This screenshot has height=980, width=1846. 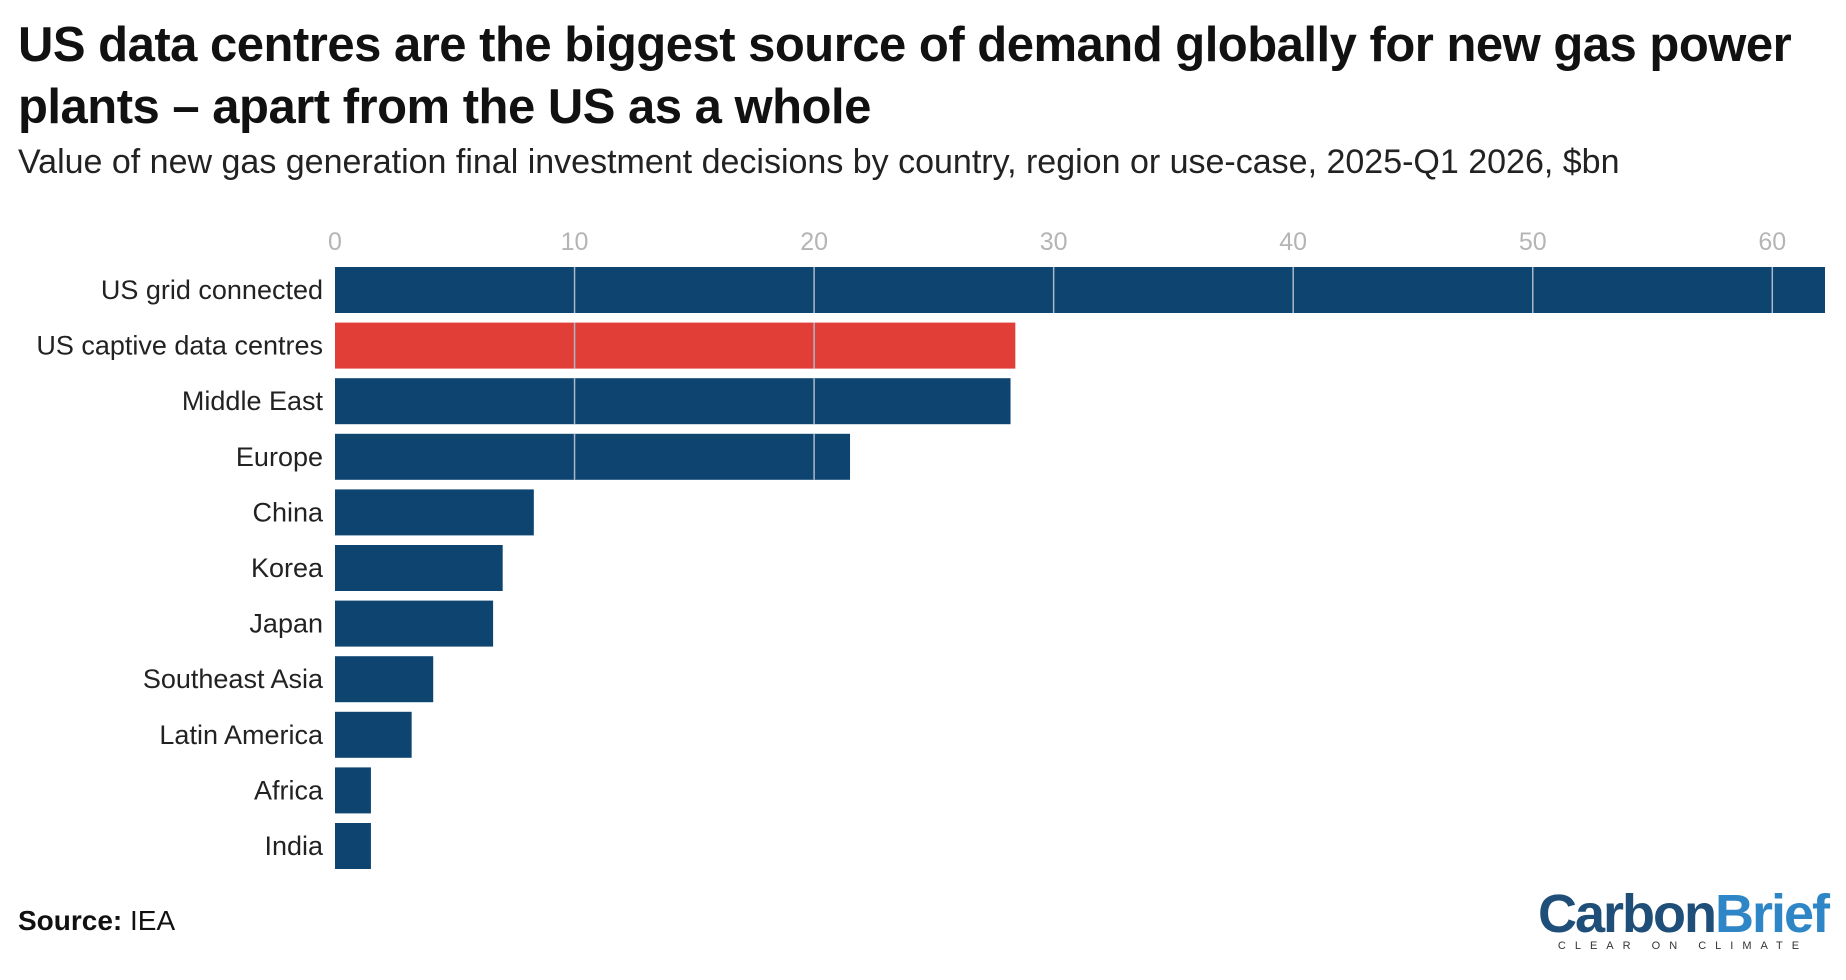 I want to click on logo-wordmark: CarbonBrief, so click(x=1683, y=914).